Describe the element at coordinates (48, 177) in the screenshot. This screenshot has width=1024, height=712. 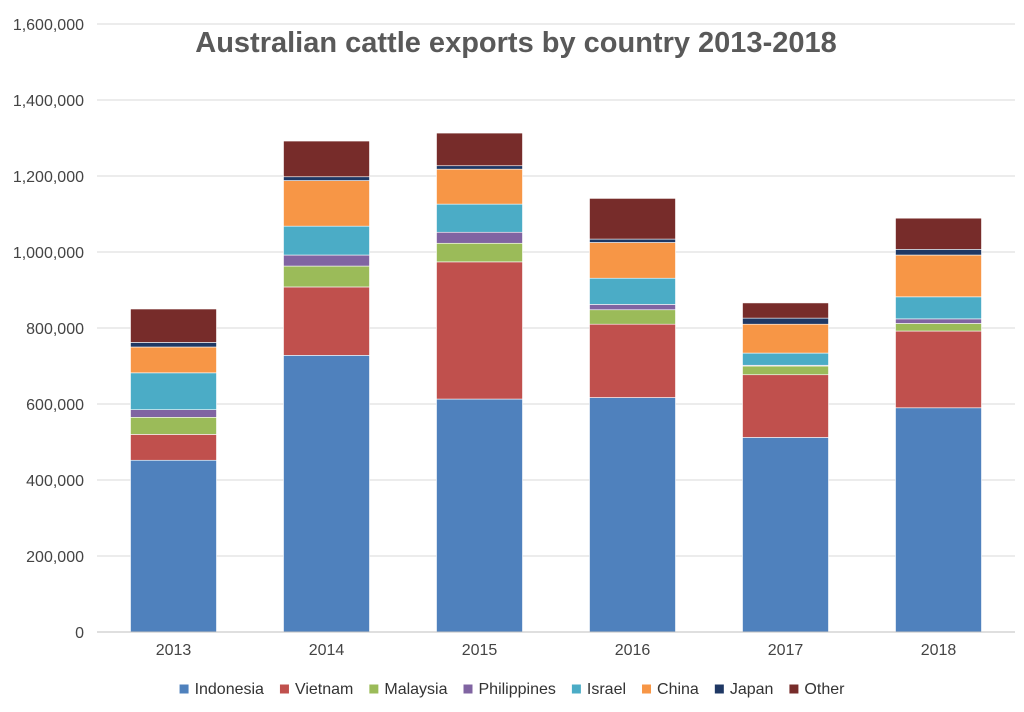
I see `y-tick-label: 1,200,000` at that location.